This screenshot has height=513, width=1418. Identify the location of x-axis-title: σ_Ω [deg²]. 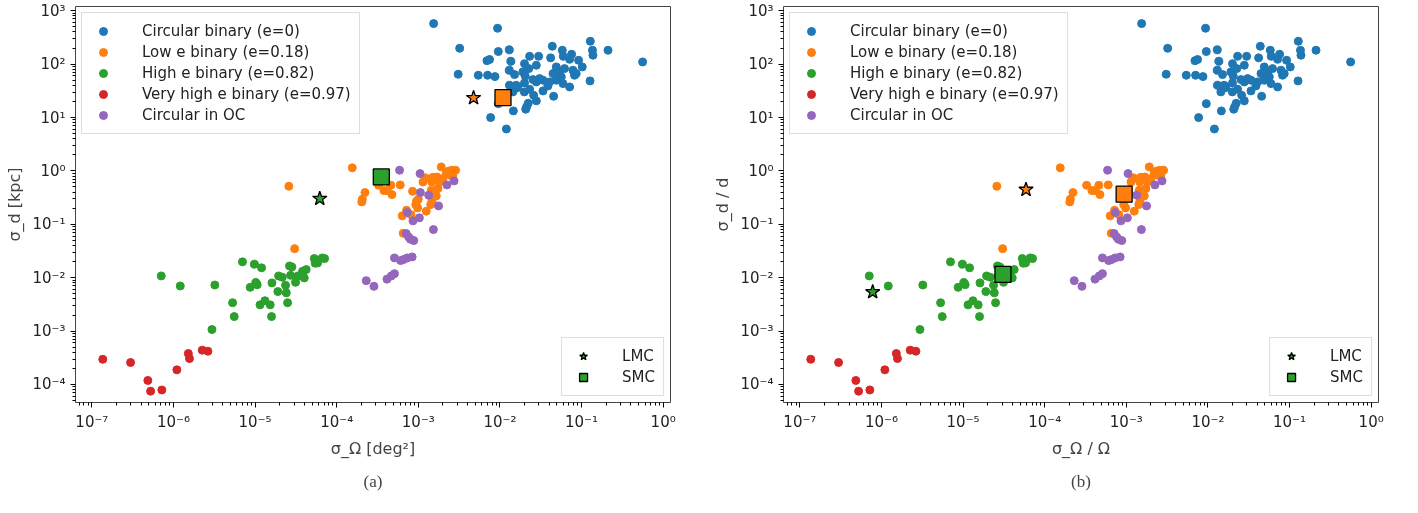
(373, 448).